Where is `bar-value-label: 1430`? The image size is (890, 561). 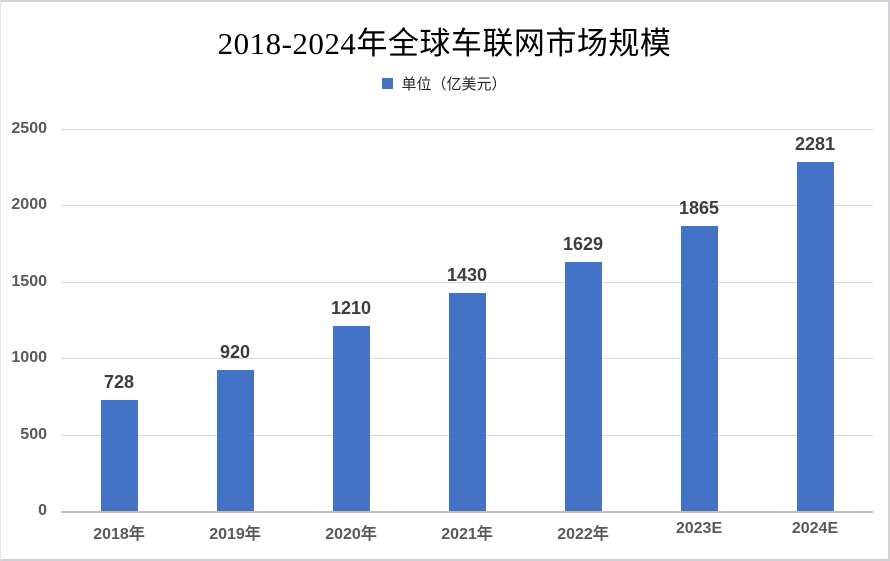 bar-value-label: 1430 is located at coordinates (467, 274).